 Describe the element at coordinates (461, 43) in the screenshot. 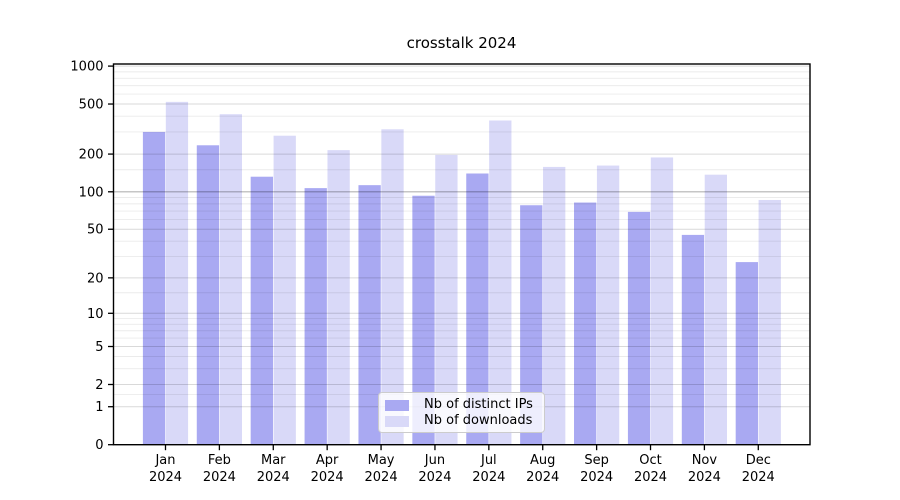

I see `chart-title: crosstalk 2024` at that location.